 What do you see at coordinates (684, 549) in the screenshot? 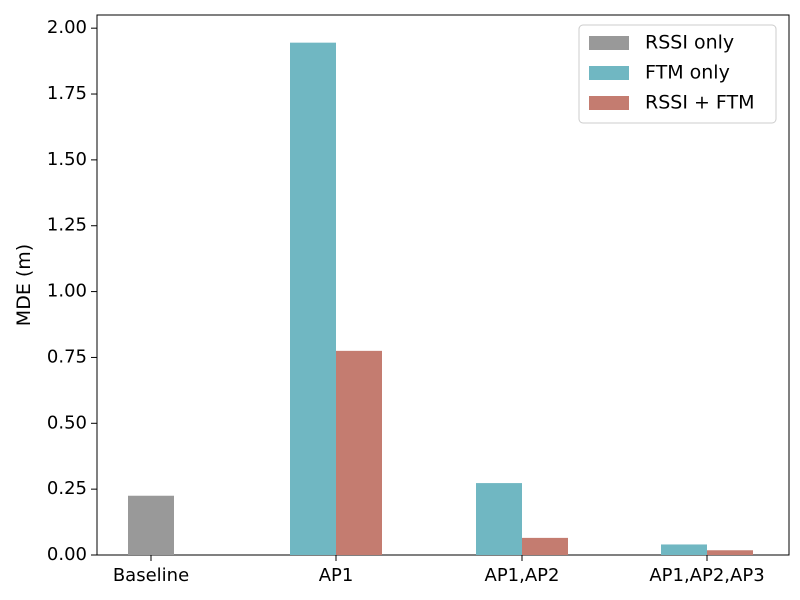
I see `bar-ftm-only-ap1-ap2-ap3` at bounding box center [684, 549].